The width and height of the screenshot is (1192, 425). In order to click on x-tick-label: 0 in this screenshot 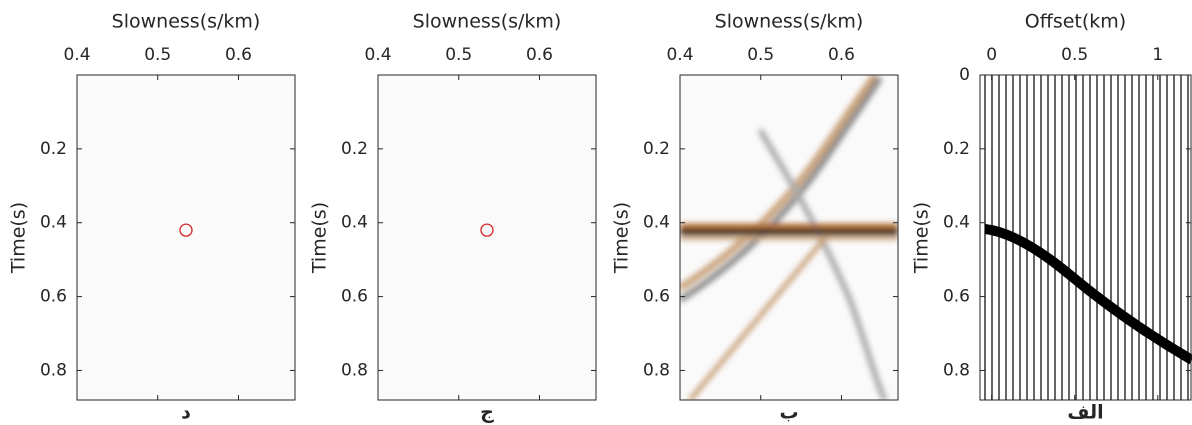, I will do `click(991, 55)`.